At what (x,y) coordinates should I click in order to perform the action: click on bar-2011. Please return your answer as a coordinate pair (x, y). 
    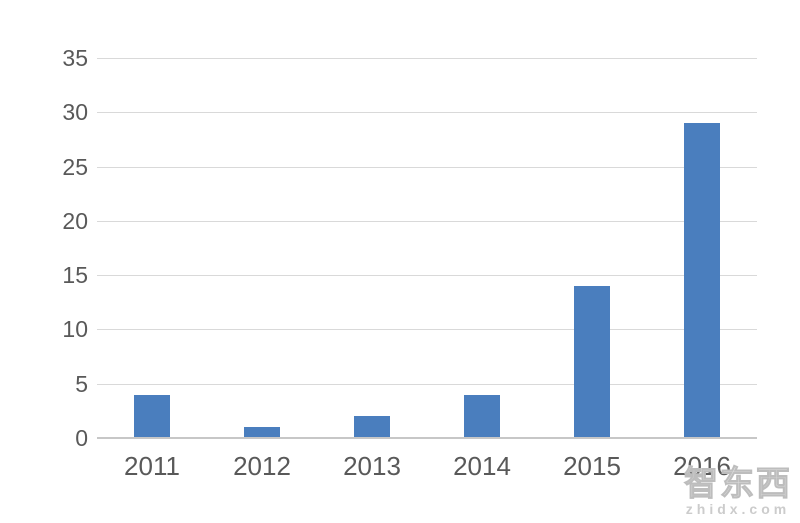
    Looking at the image, I should click on (152, 416).